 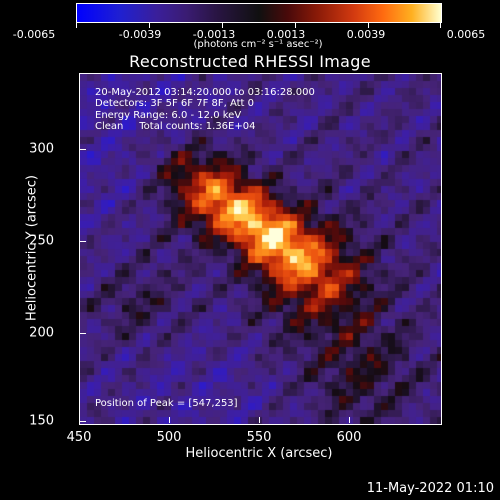 I want to click on info-detectors: Detectors: 3F 5F 6F 7F 8F, Att 0, so click(x=175, y=103).